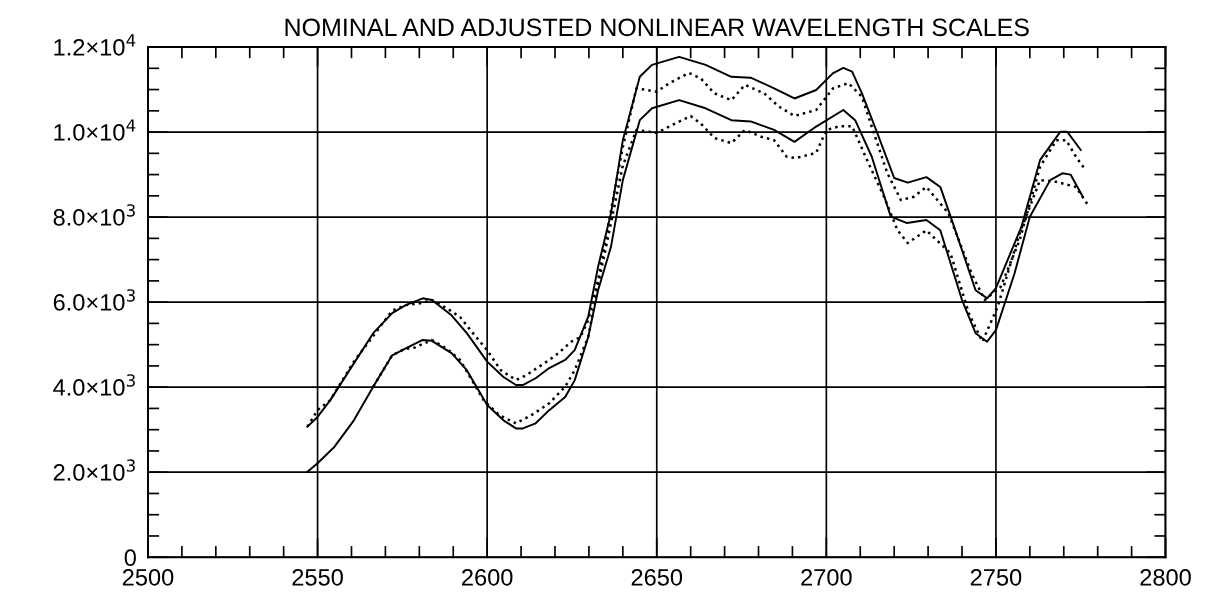 This screenshot has height=611, width=1223. I want to click on y-tick-label: 4.0×10$^{3}$, so click(94, 385).